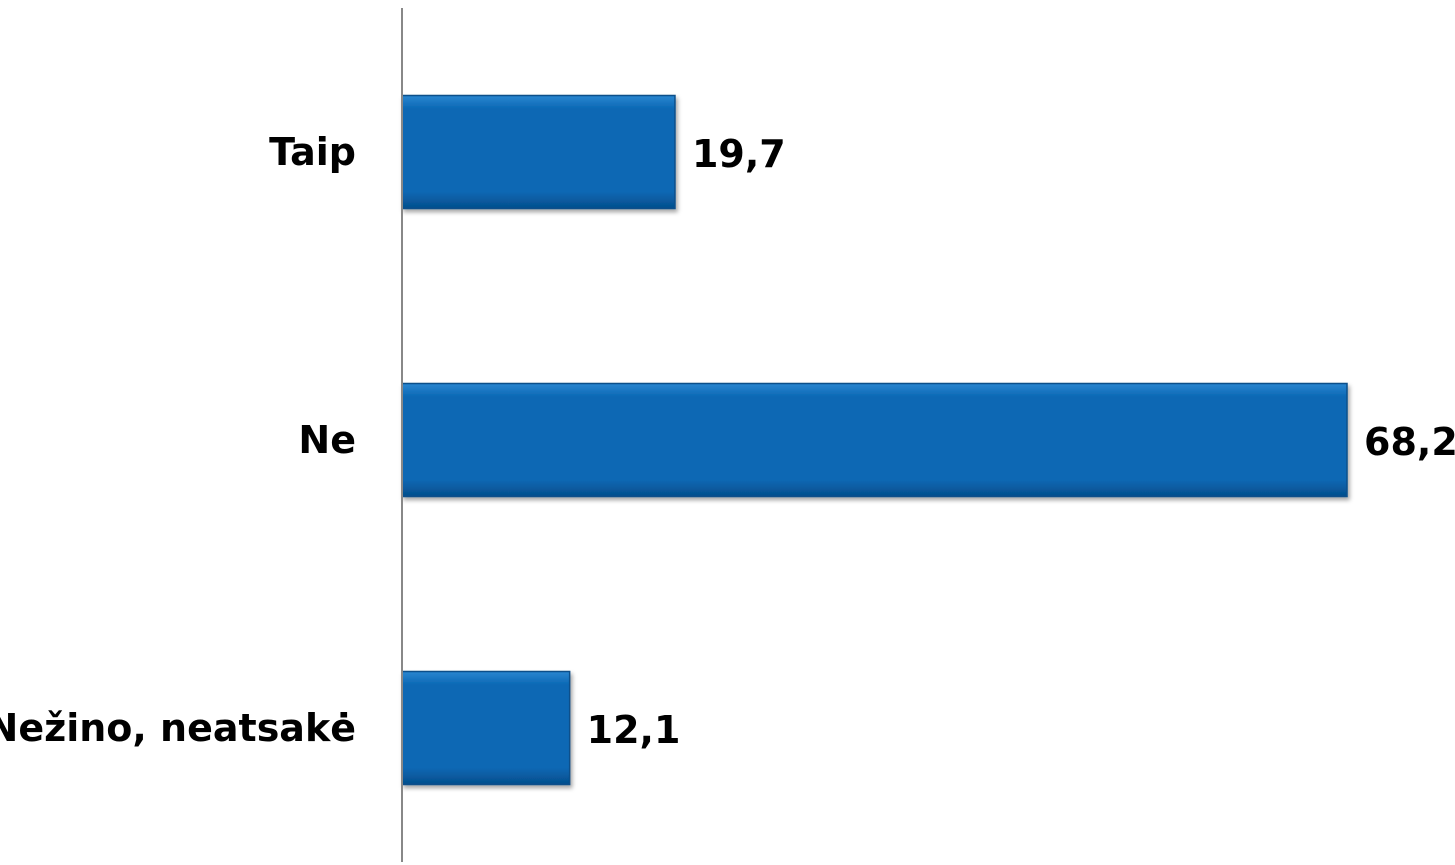  I want to click on data-label-2: 68,2, so click(1409, 442).